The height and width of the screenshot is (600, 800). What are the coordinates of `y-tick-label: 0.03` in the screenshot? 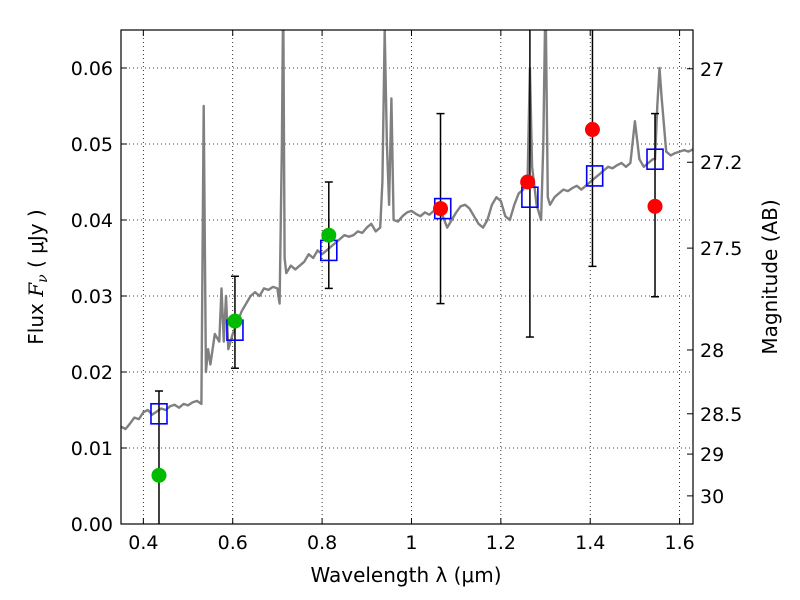 It's located at (92, 297).